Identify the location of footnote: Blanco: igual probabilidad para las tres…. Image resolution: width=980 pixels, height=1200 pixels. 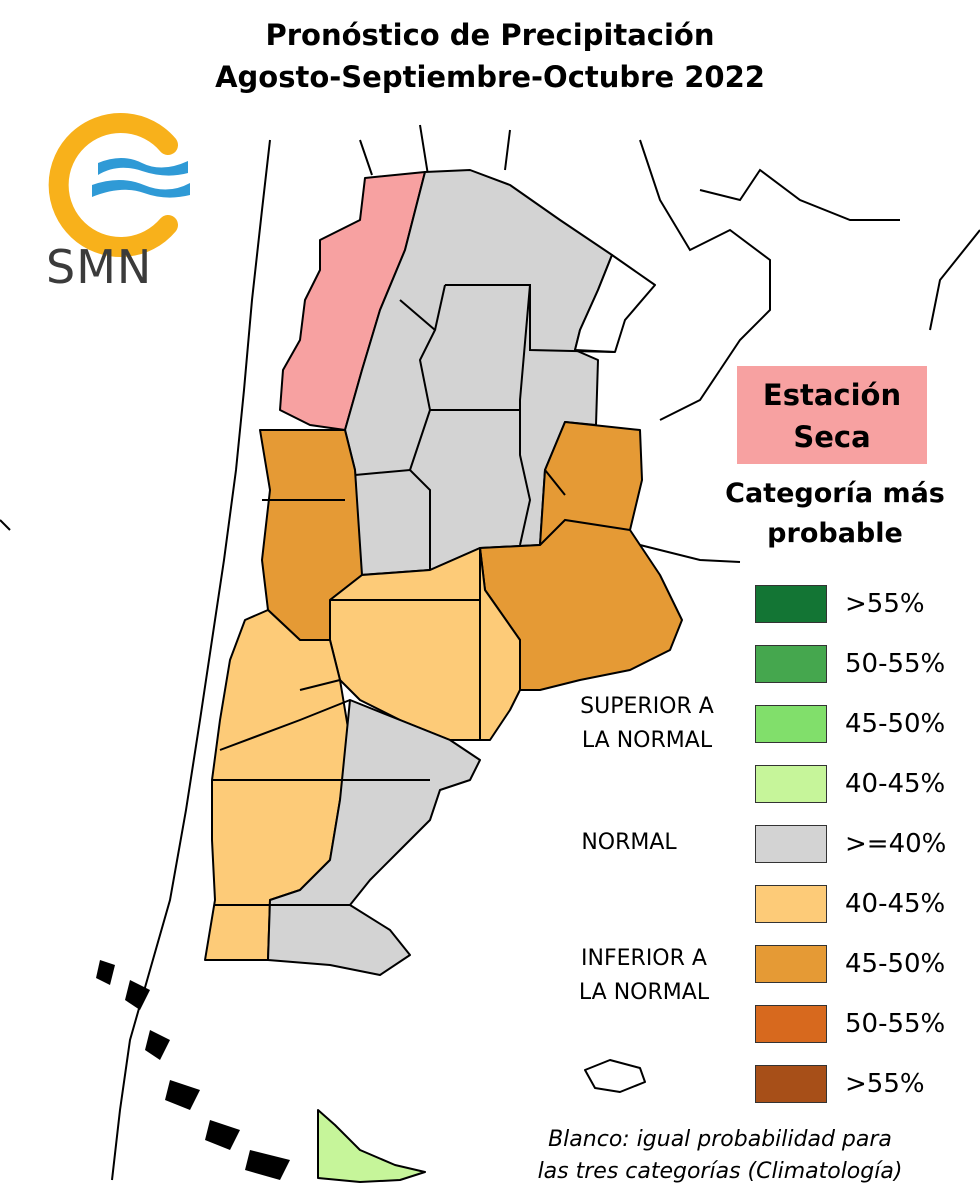
(720, 1156).